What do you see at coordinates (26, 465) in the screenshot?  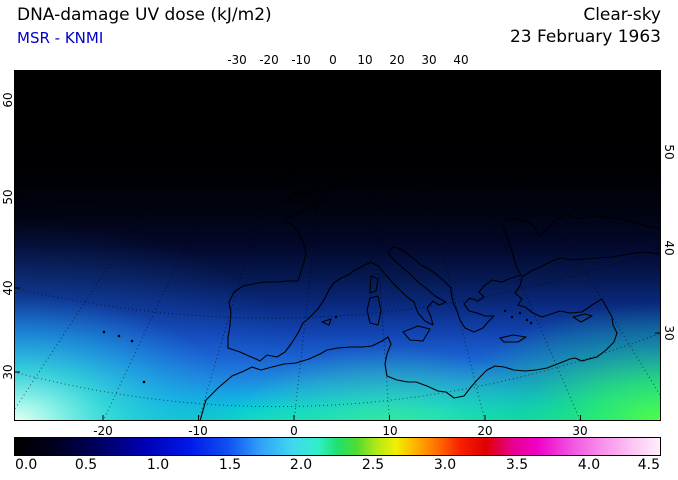 I see `colorbar-tick-label: 0.0` at bounding box center [26, 465].